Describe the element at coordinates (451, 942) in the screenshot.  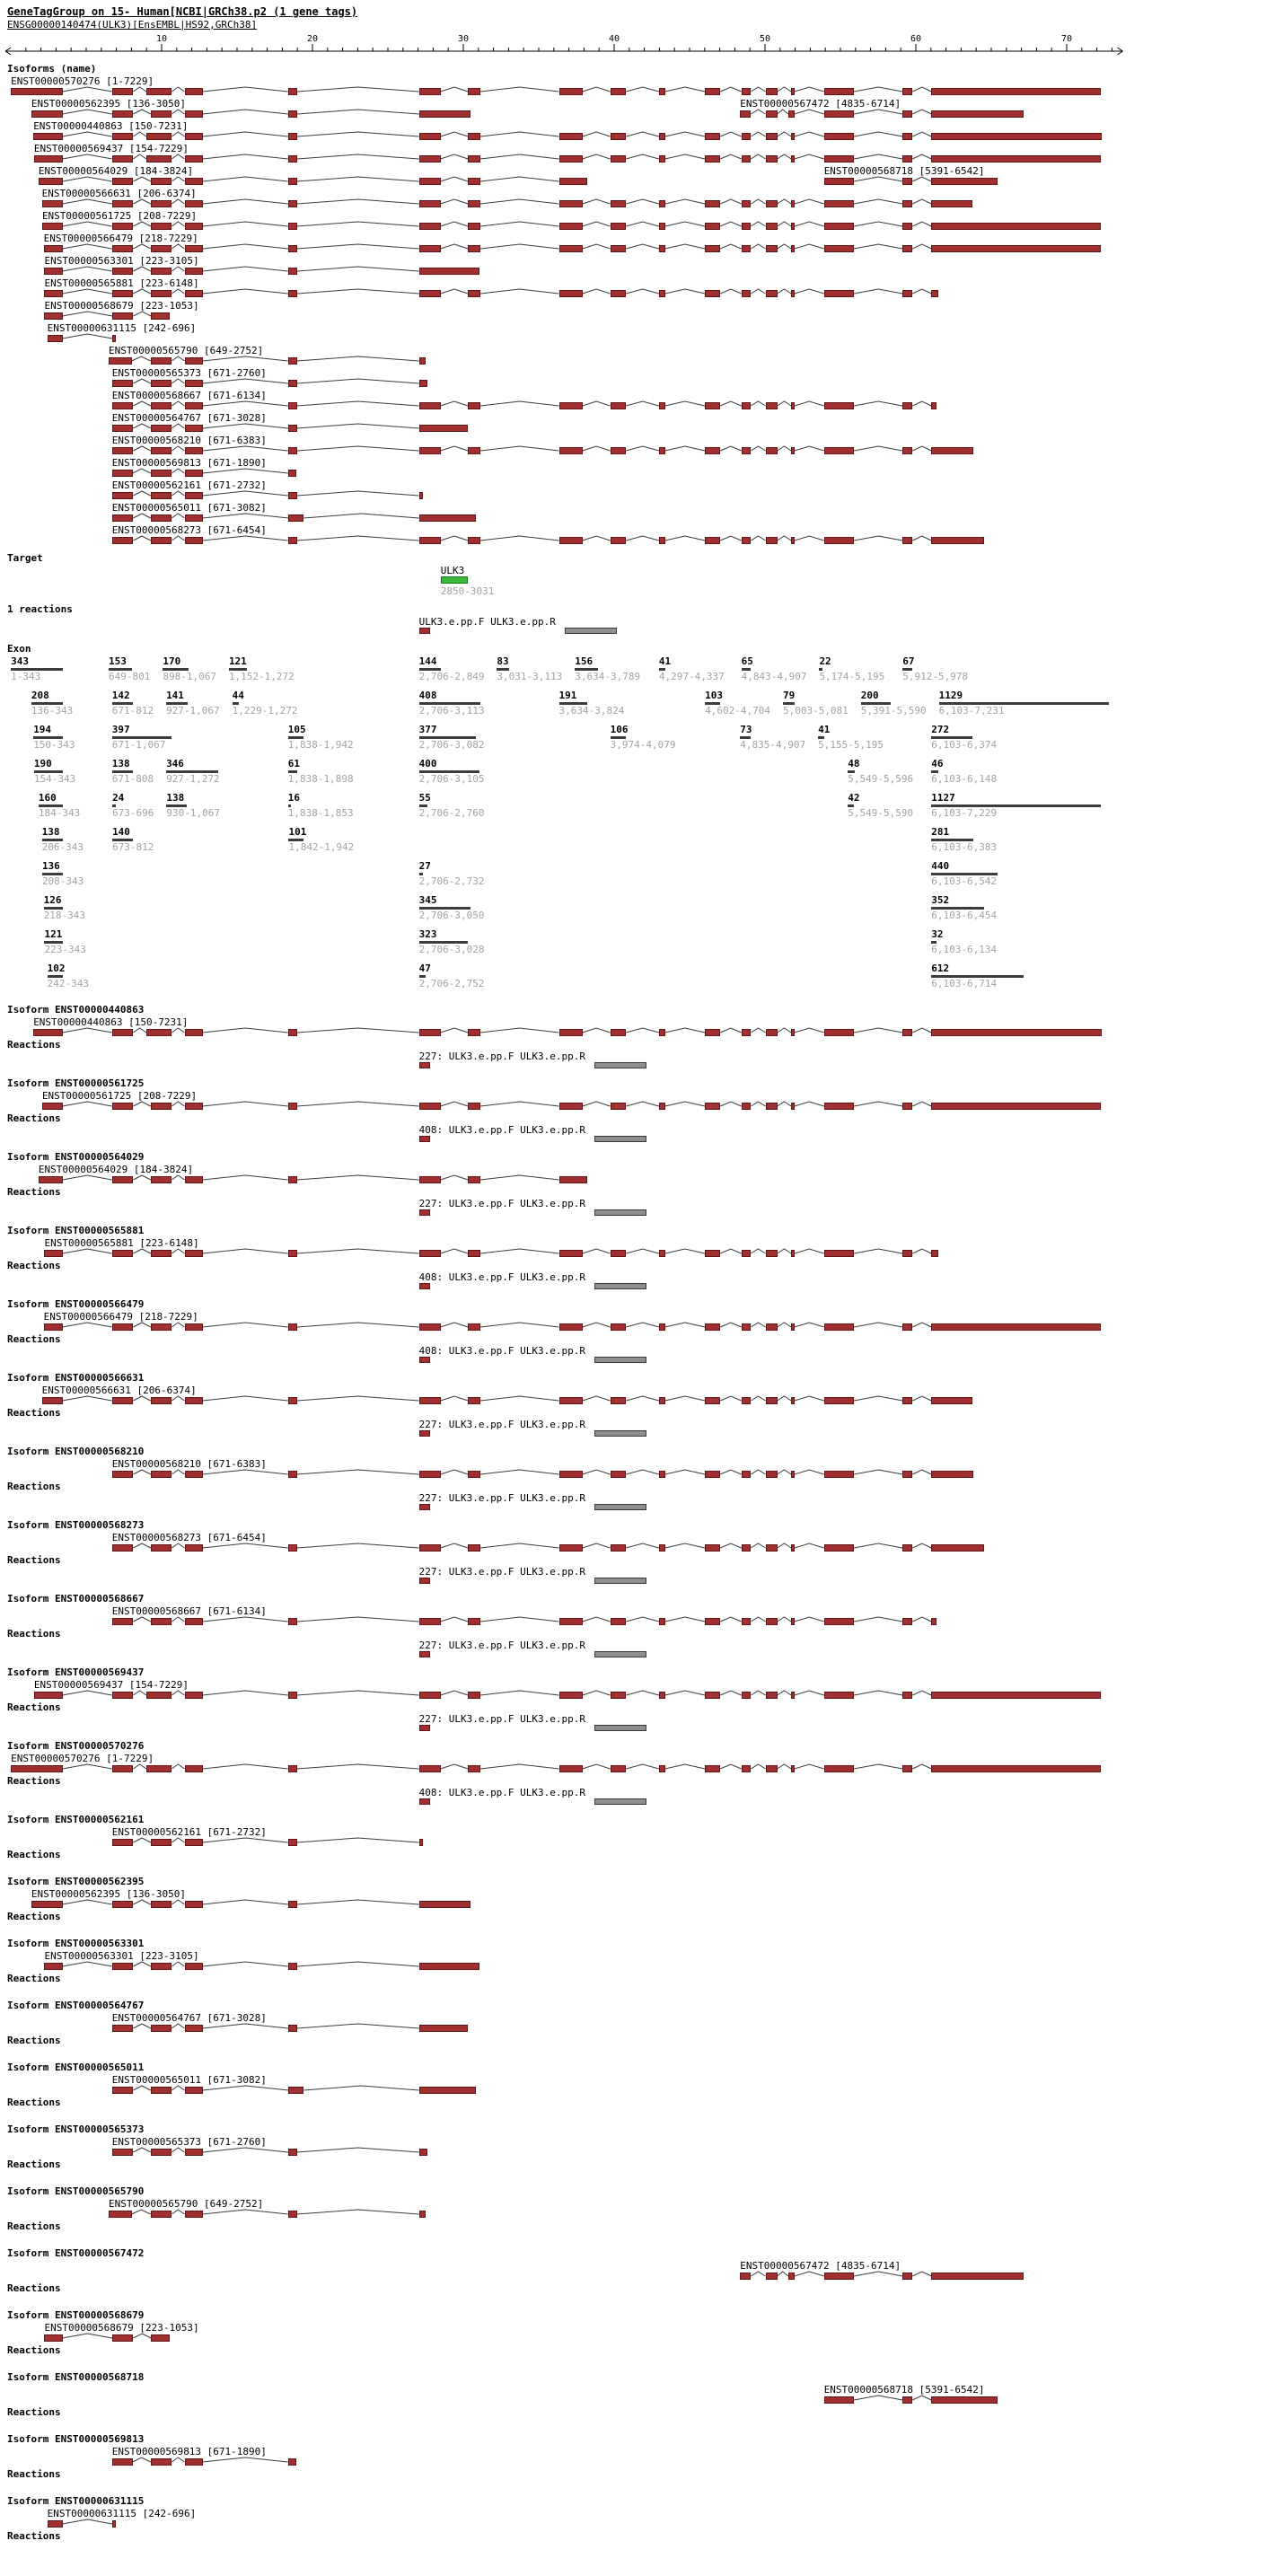
I see `exon-entry: 323 2,706-3,028` at that location.